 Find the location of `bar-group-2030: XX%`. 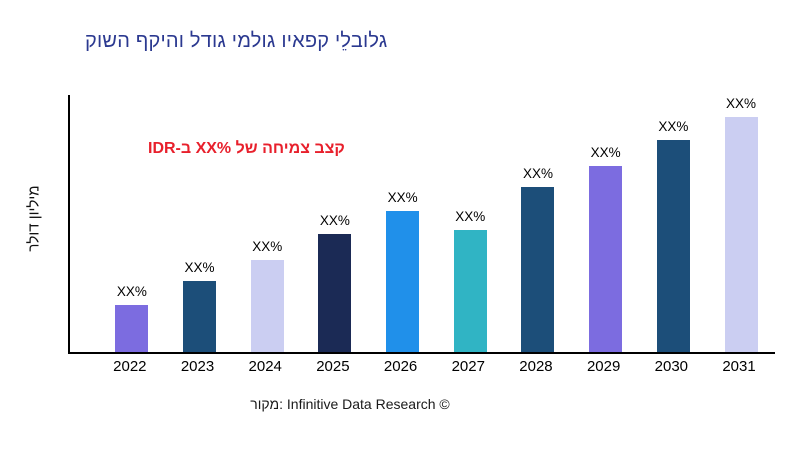

bar-group-2030: XX% is located at coordinates (673, 223).